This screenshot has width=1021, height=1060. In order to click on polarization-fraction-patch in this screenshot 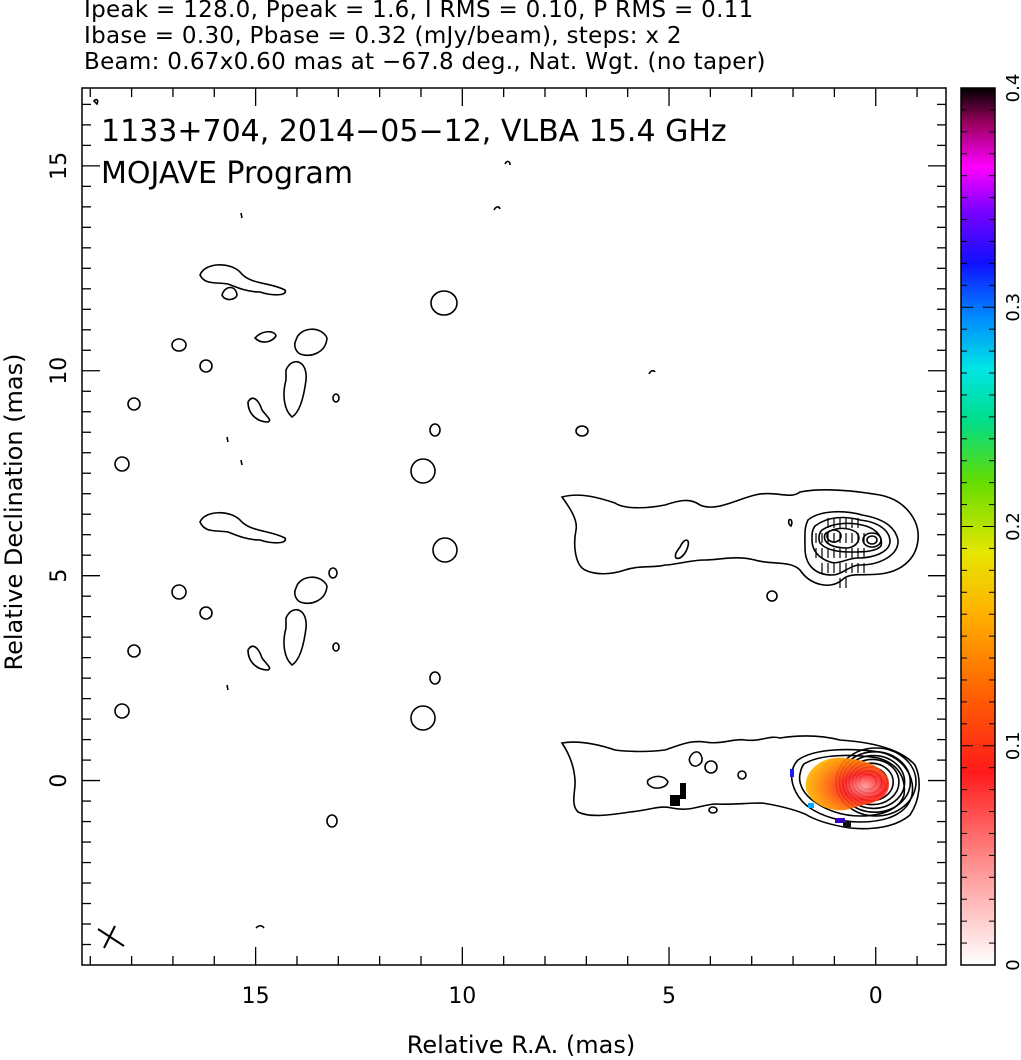, I will do `click(847, 784)`.